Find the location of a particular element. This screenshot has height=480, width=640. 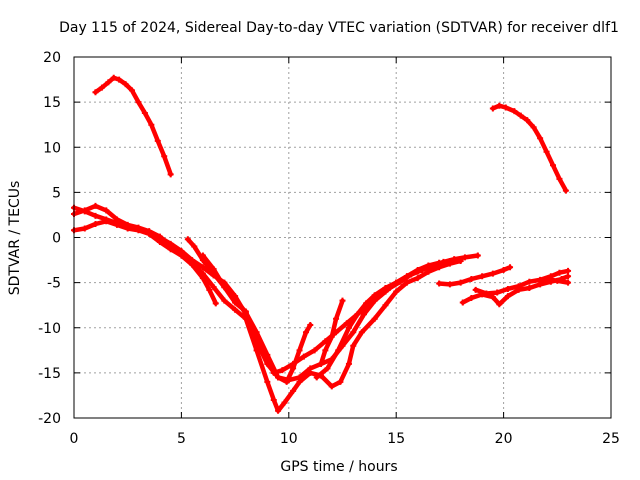

x-tick-label: 10 is located at coordinates (289, 439).